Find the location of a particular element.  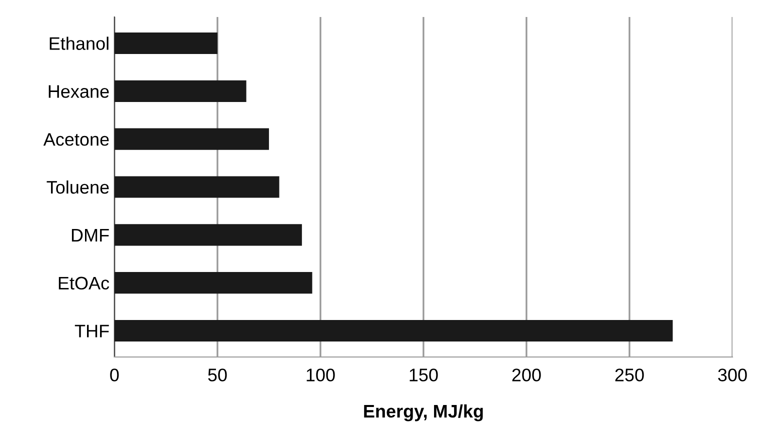

y-tick-label: THF is located at coordinates (91, 331).